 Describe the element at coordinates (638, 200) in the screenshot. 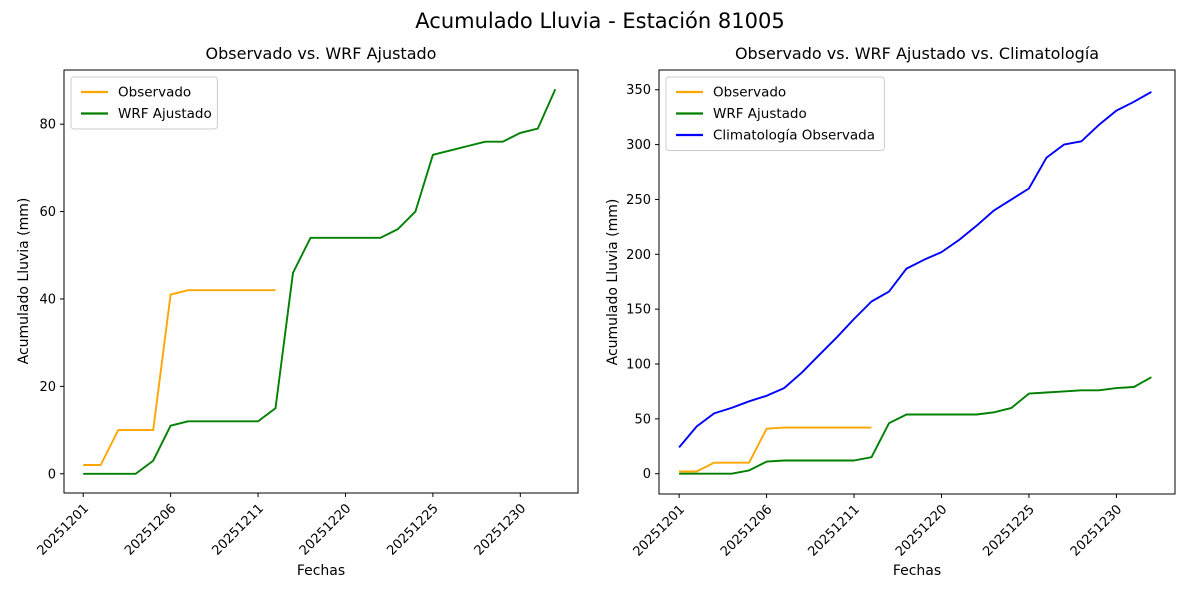

I see `y-tick-label: 250` at that location.